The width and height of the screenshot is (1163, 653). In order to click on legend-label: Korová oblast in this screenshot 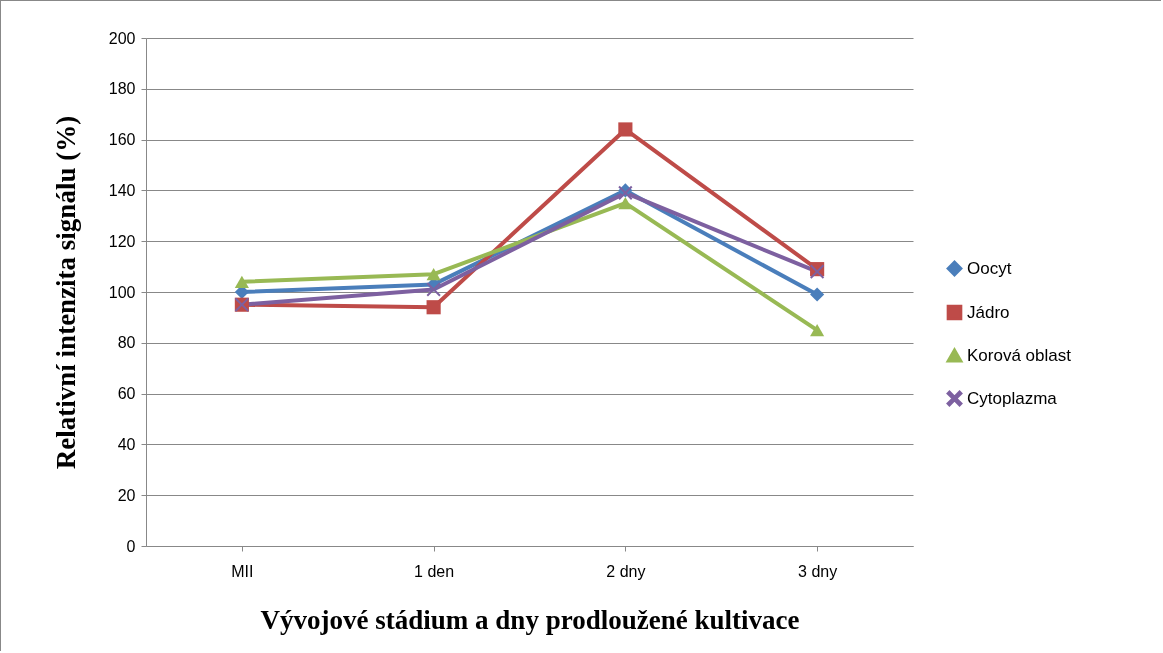, I will do `click(1019, 355)`.